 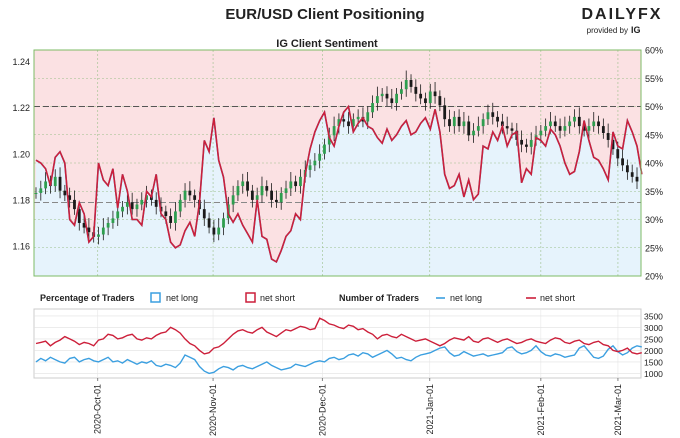 What do you see at coordinates (654, 51) in the screenshot?
I see `percent-tick-label: 60%` at bounding box center [654, 51].